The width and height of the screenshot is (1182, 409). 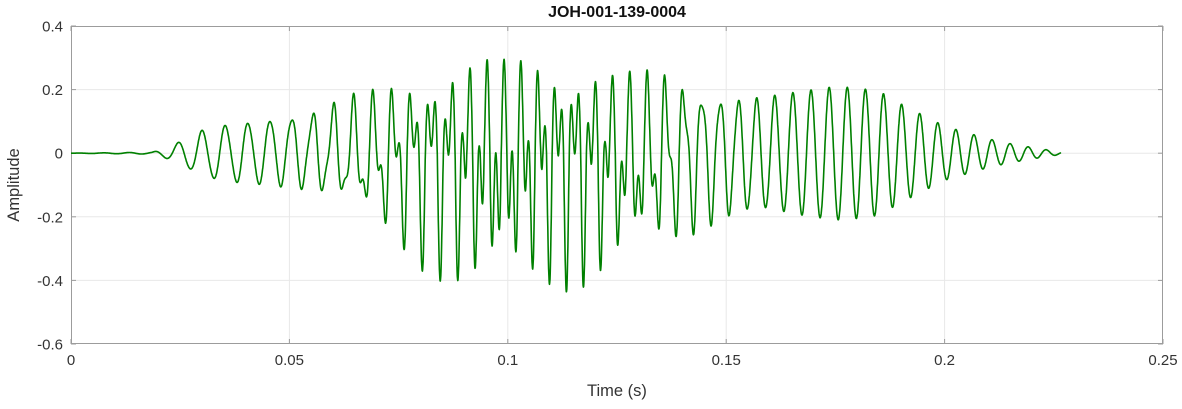 I want to click on y-tick-label: -0.4, so click(x=50, y=281).